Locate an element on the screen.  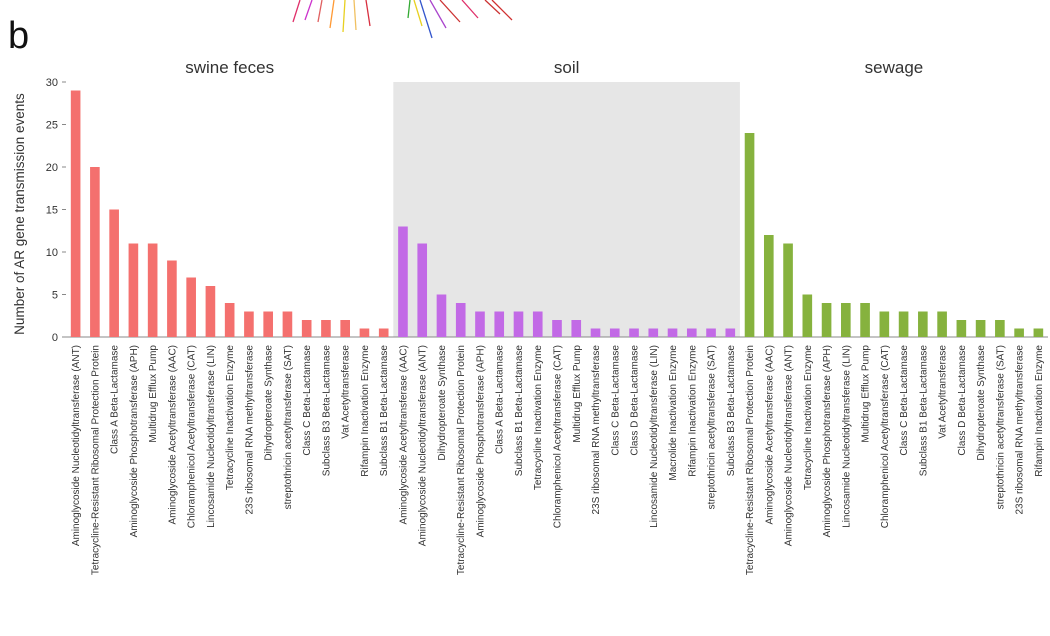
y-tick-label: 15 is located at coordinates (52, 211).